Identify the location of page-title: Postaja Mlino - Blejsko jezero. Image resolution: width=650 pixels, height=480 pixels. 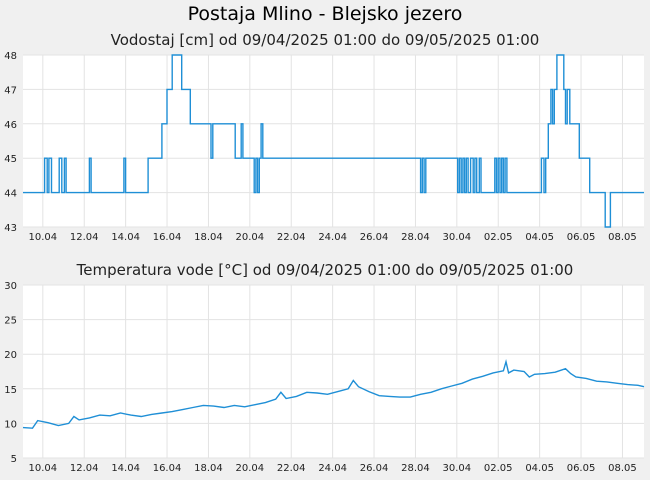
(325, 14).